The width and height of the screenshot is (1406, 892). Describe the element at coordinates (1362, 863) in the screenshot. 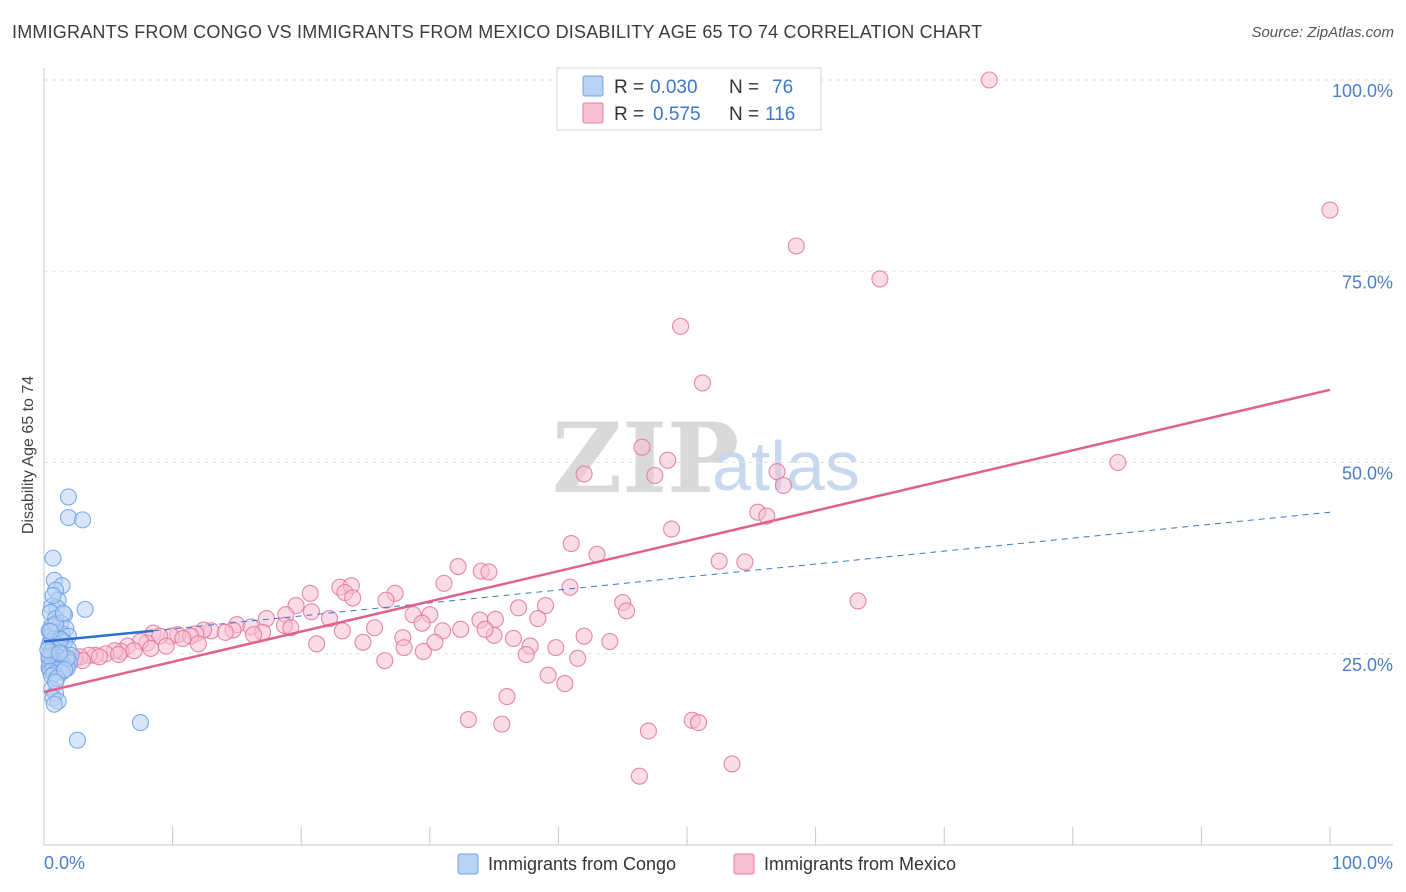

I see `x-tick-label-max: 100.0%` at that location.